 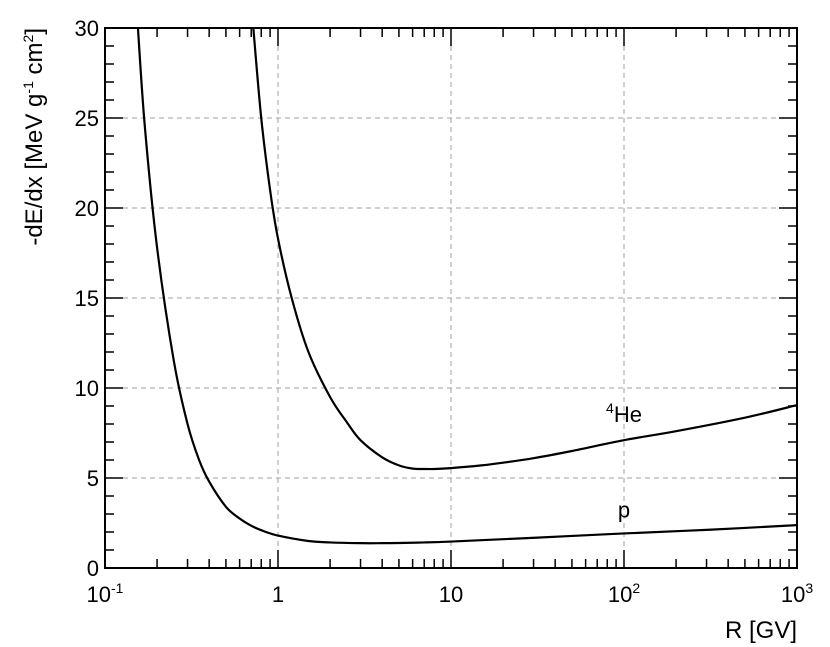 What do you see at coordinates (624, 413) in the screenshot?
I see `curve-label-he: 4He` at bounding box center [624, 413].